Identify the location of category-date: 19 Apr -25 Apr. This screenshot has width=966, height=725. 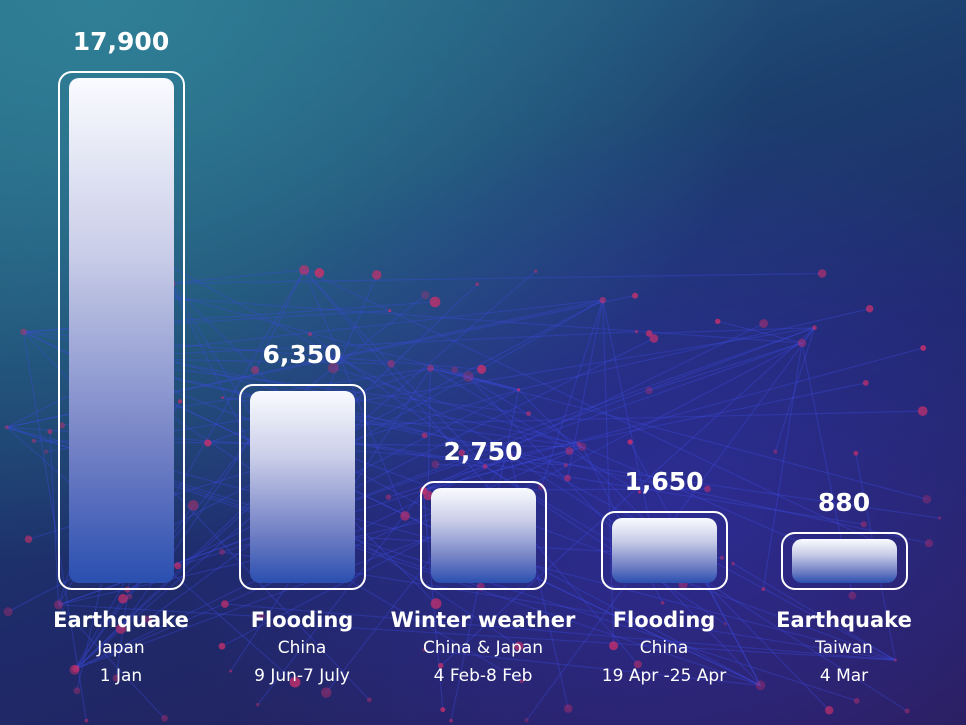
(664, 676).